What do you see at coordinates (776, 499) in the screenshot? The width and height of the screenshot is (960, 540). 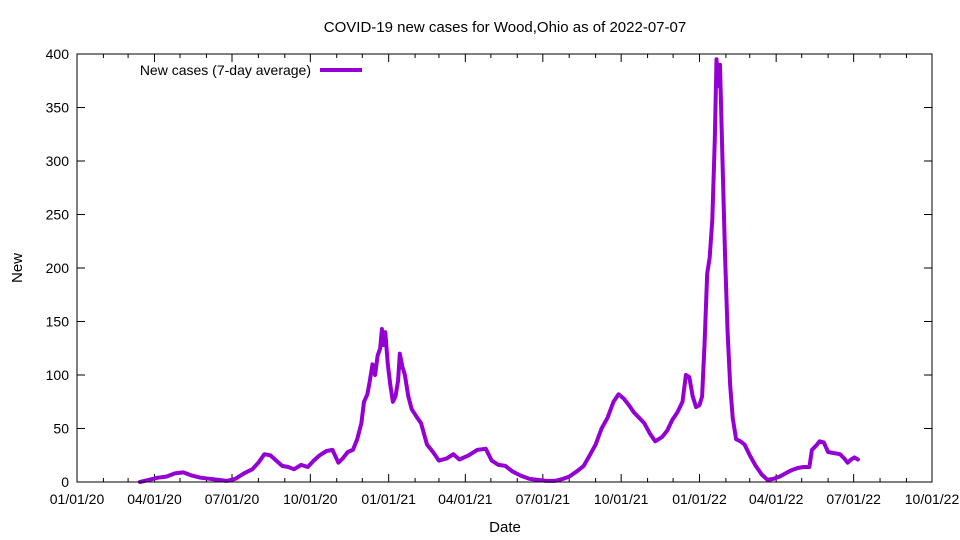 I see `x-tick-label: 04/01/22` at bounding box center [776, 499].